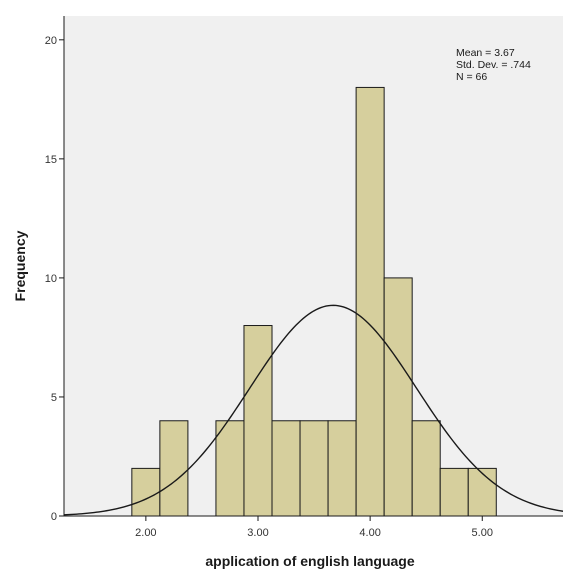 Image resolution: width=563 pixels, height=572 pixels. I want to click on x-tick-label: 5.00, so click(482, 533).